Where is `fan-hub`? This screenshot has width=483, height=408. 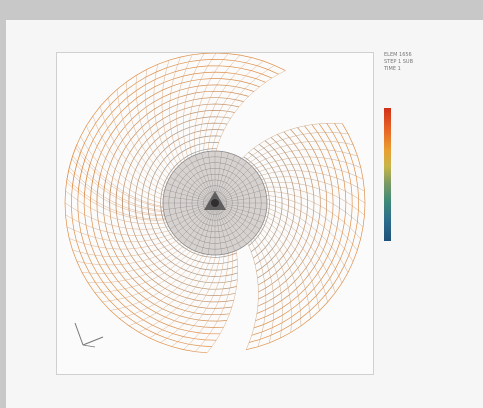 fan-hub is located at coordinates (215, 203).